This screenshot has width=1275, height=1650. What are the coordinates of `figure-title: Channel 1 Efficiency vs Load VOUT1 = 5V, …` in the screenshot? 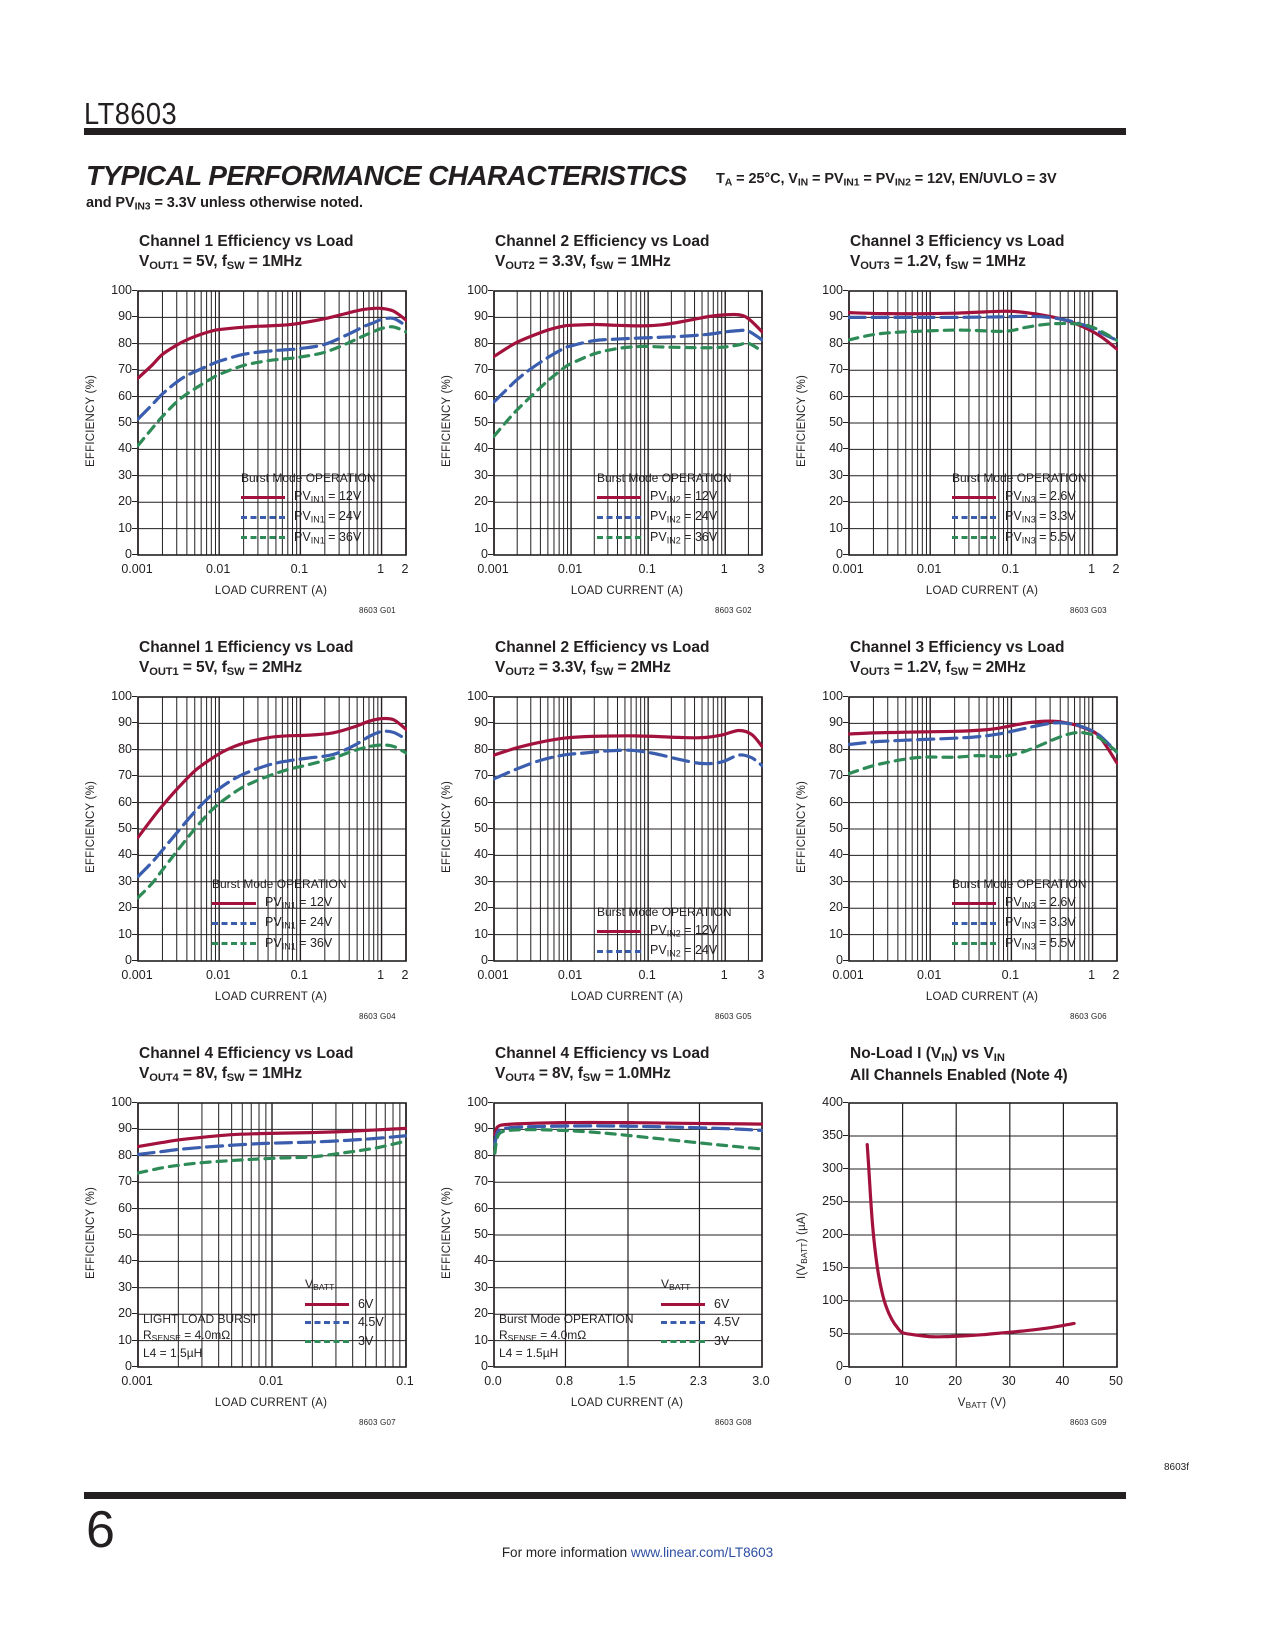 It's located at (246, 659).